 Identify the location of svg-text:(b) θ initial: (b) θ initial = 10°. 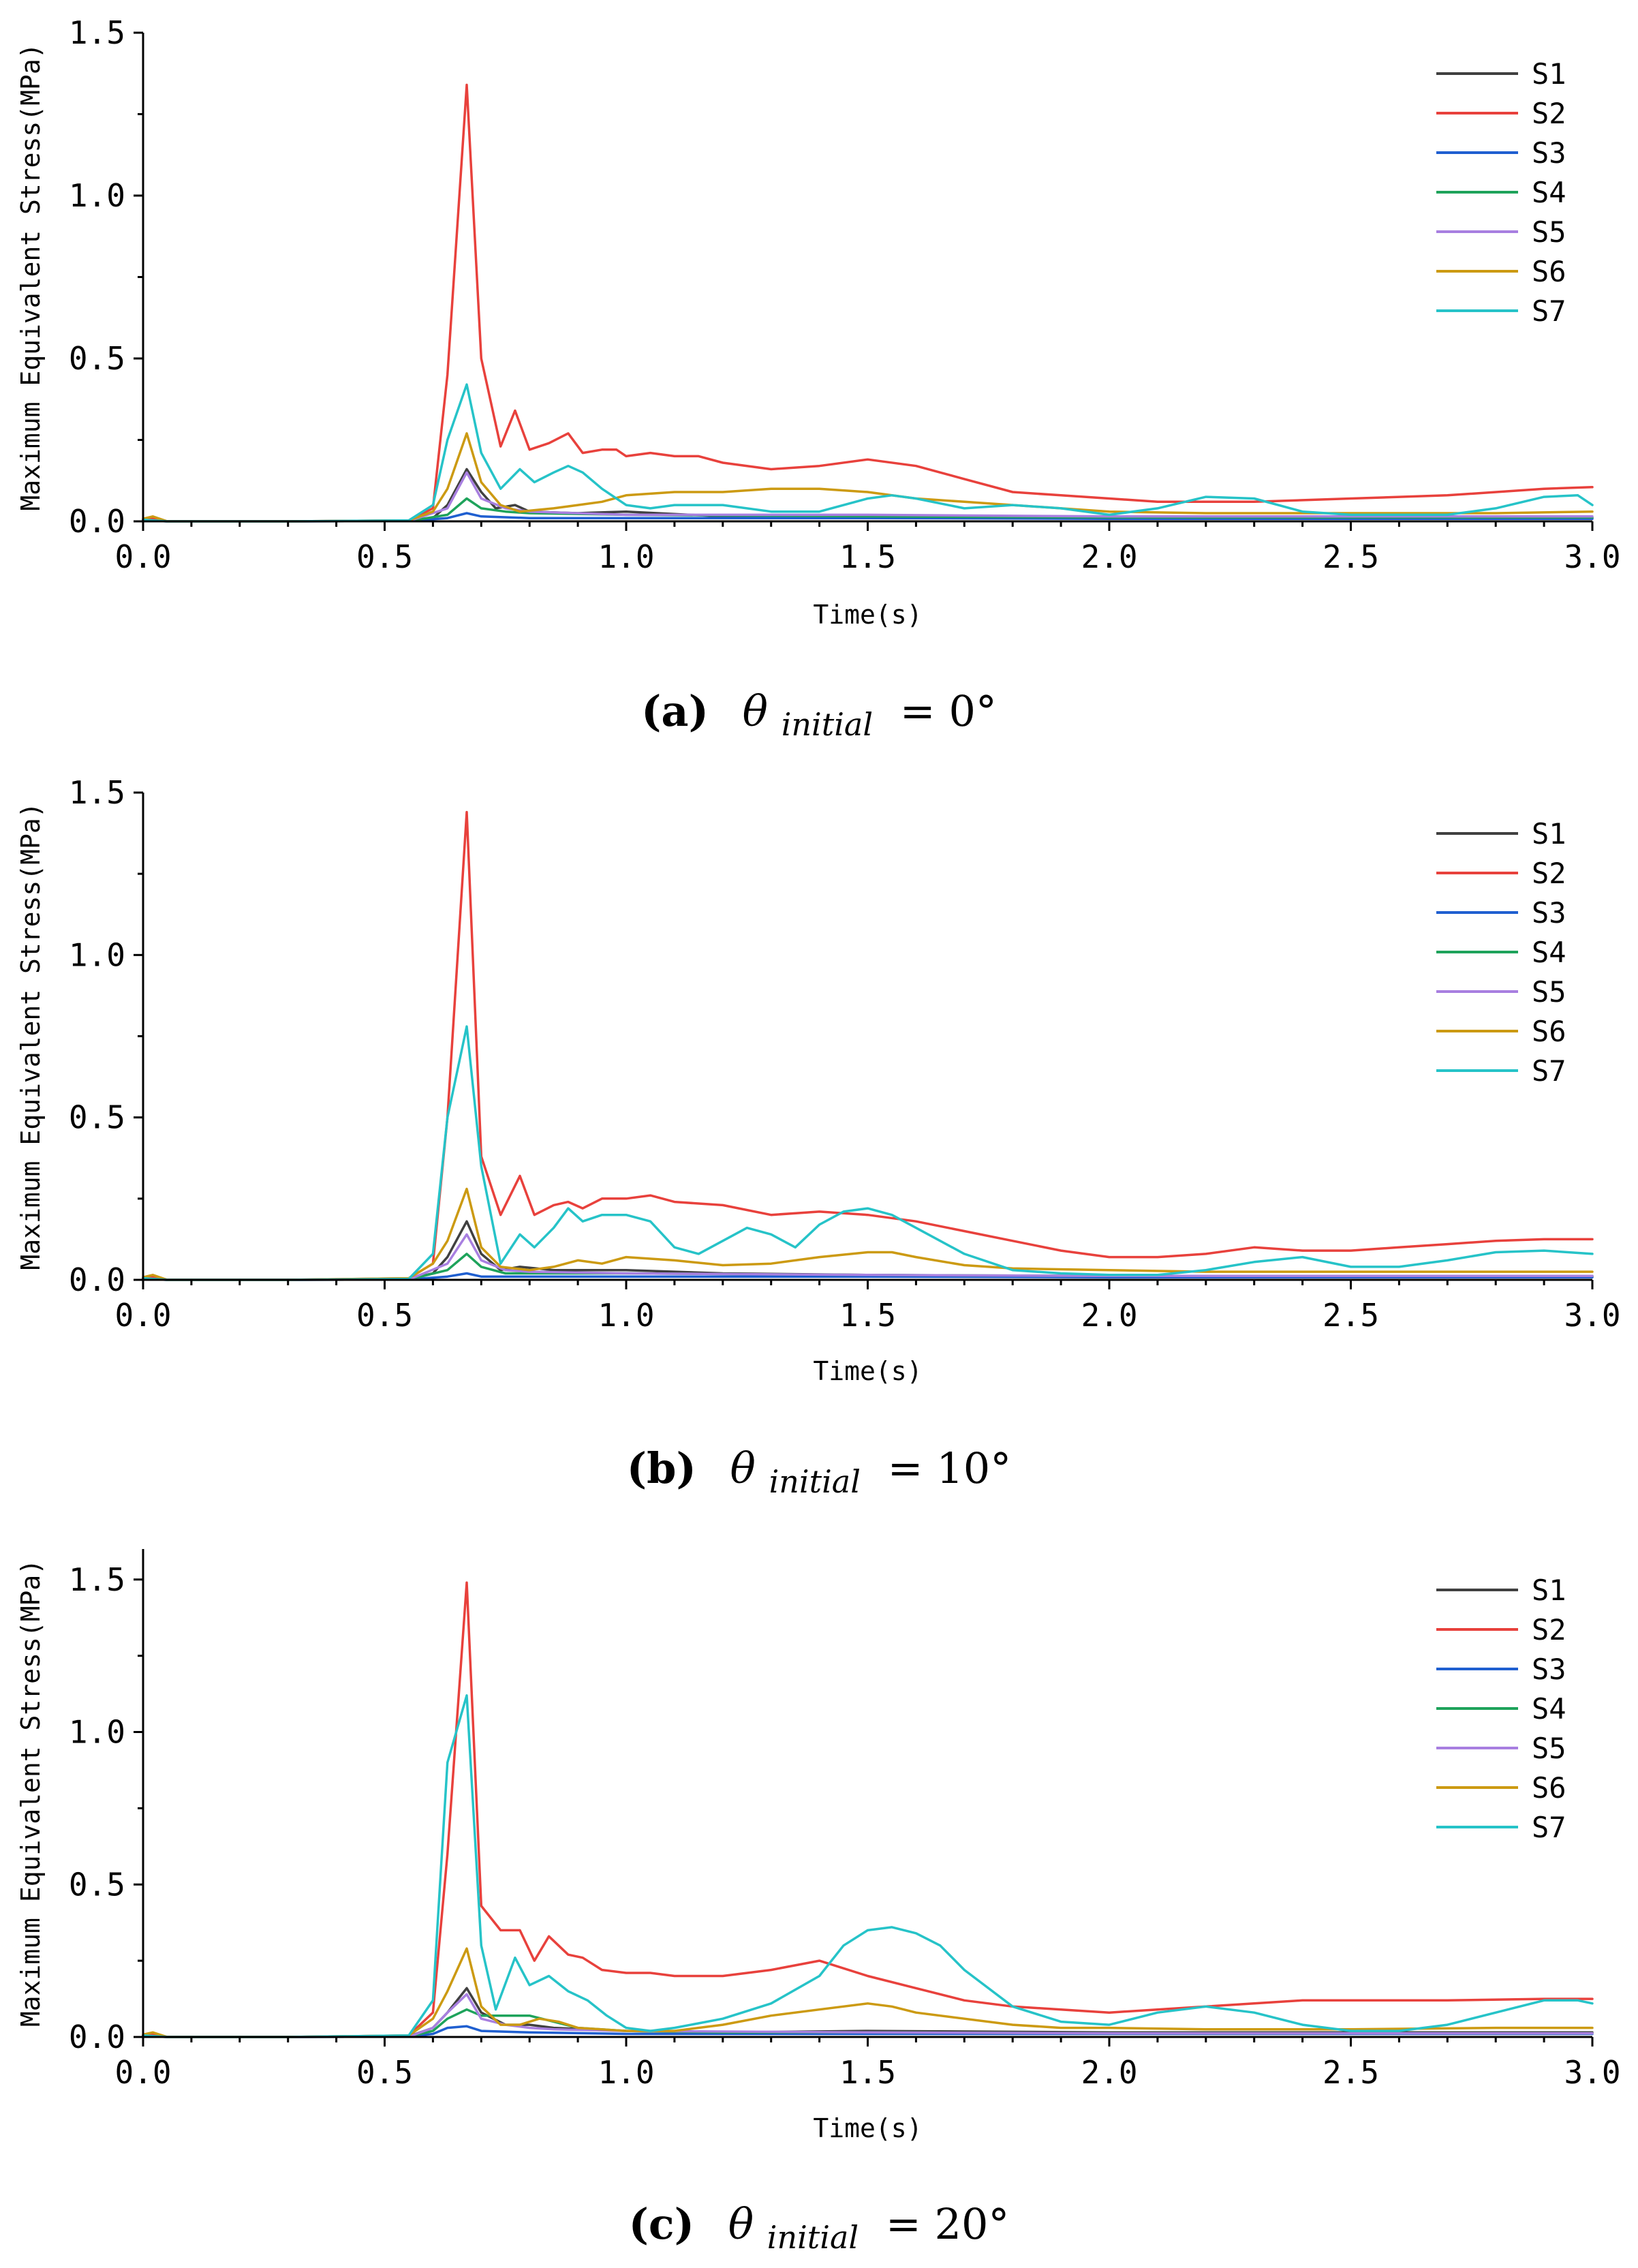
(819, 1473).